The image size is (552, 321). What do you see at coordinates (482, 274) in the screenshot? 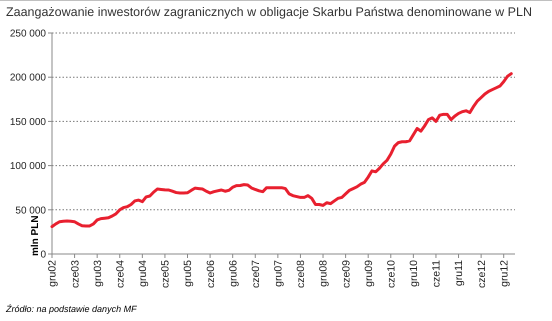
I see `x-tick-label: cze12` at bounding box center [482, 274].